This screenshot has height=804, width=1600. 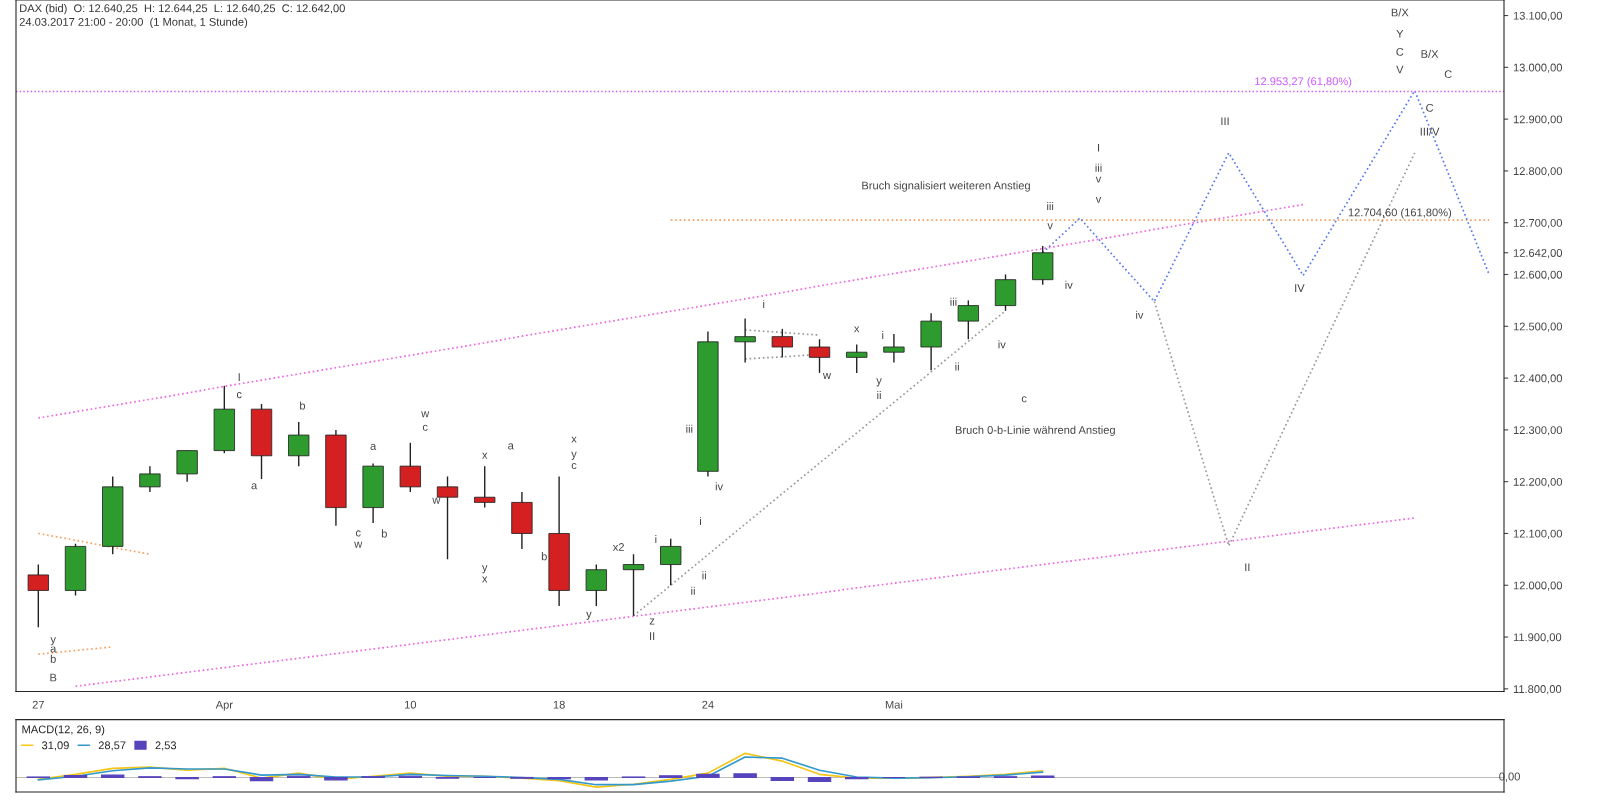 What do you see at coordinates (1537, 690) in the screenshot?
I see `y-tick-label: 11.800,00` at bounding box center [1537, 690].